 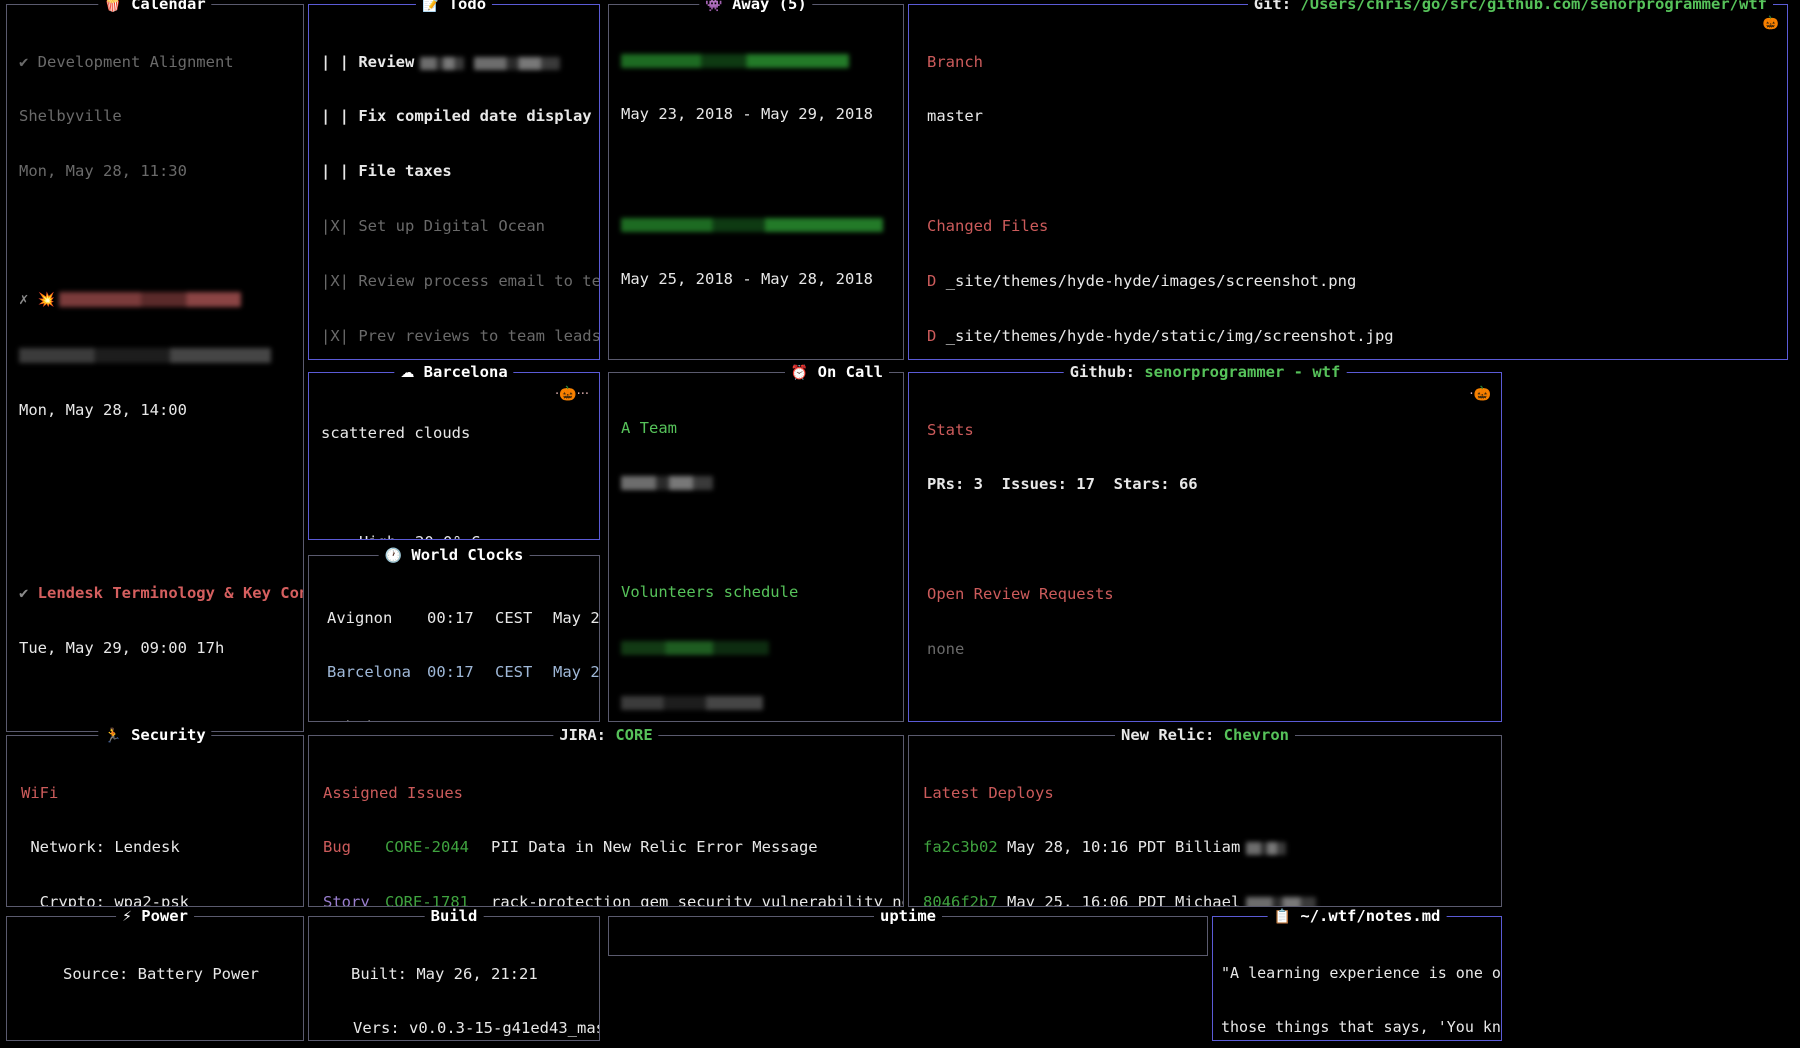 What do you see at coordinates (908, 916) in the screenshot?
I see `widget-uptime-title: uptime` at bounding box center [908, 916].